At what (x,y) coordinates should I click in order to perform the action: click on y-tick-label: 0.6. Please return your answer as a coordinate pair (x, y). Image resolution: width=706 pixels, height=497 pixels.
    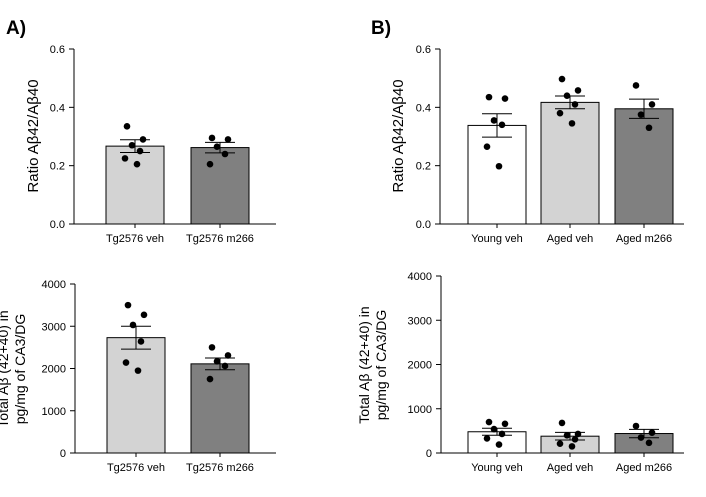
    Looking at the image, I should click on (57, 50).